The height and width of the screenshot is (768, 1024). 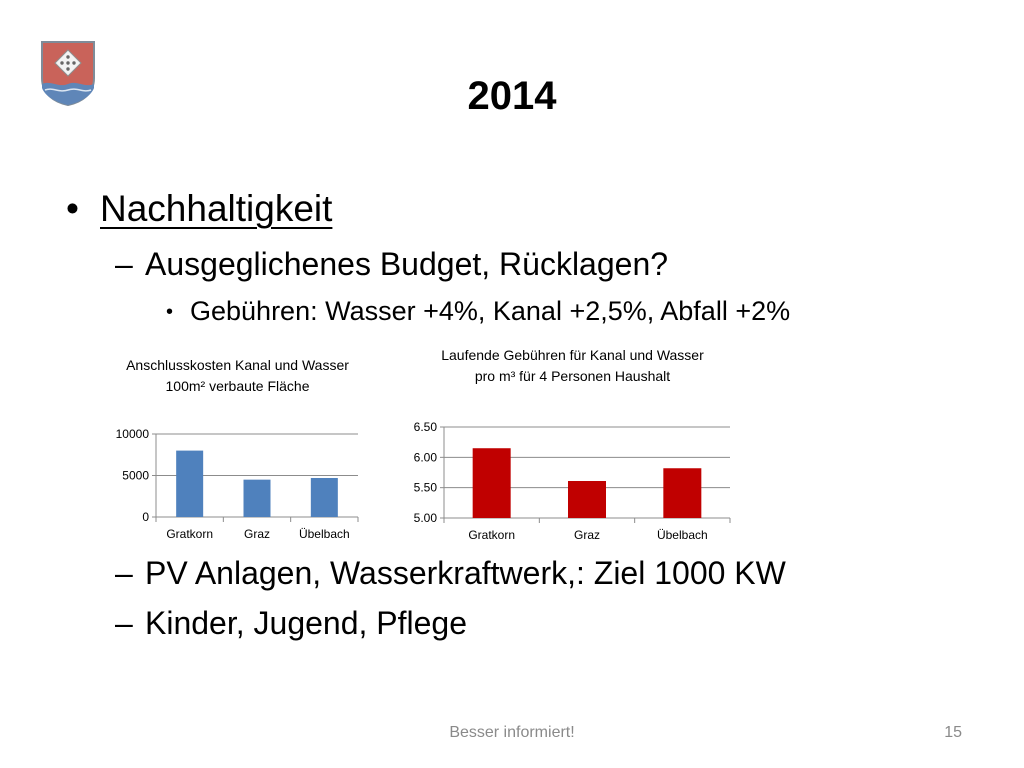 What do you see at coordinates (145, 517) in the screenshot?
I see `y-tick-label: 0` at bounding box center [145, 517].